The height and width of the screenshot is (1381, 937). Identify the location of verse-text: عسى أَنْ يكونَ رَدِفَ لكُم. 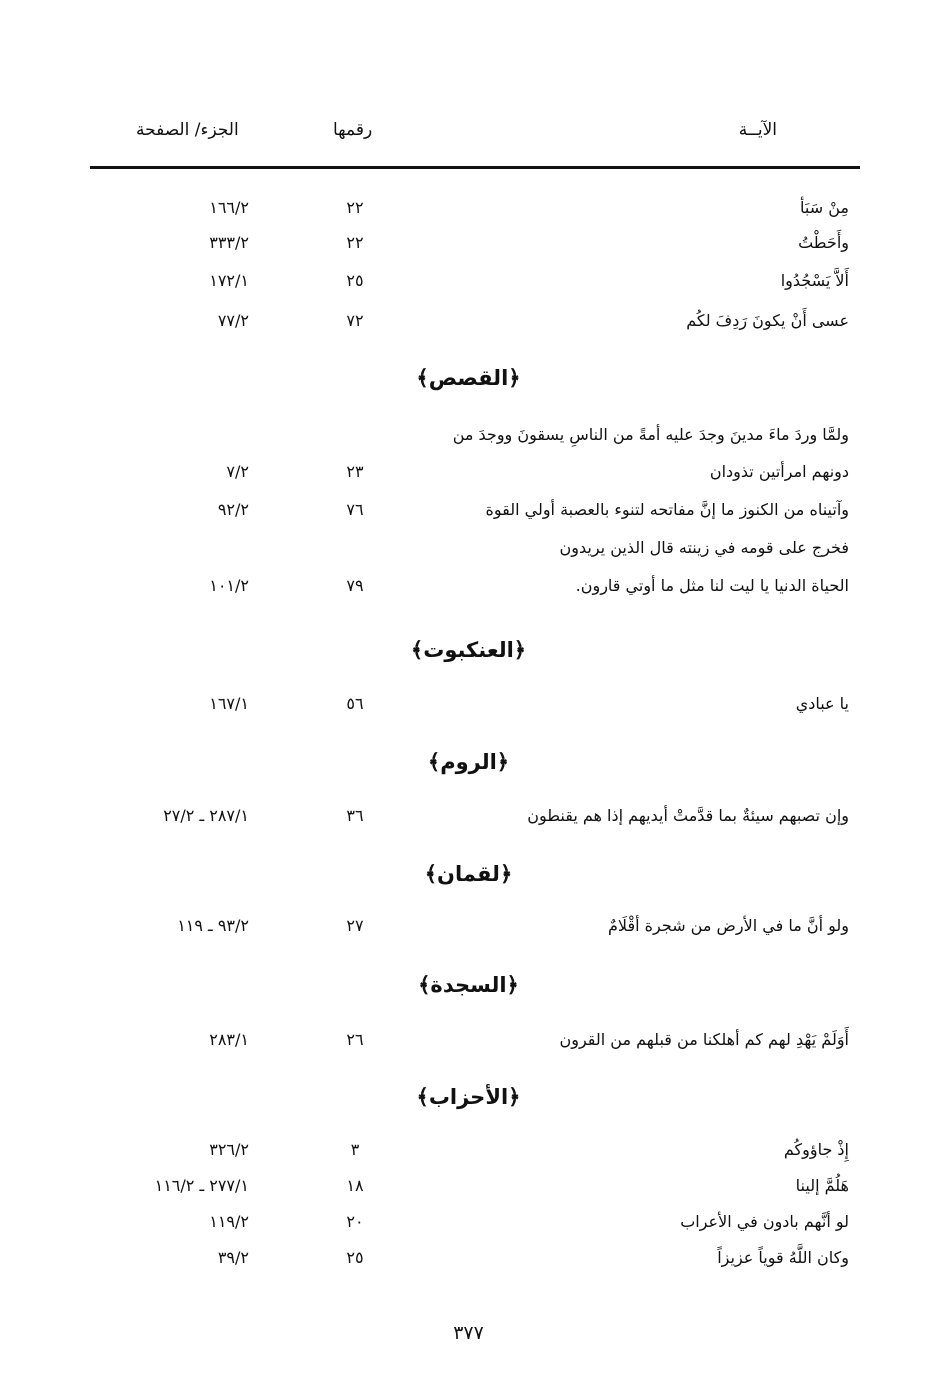
(767, 320).